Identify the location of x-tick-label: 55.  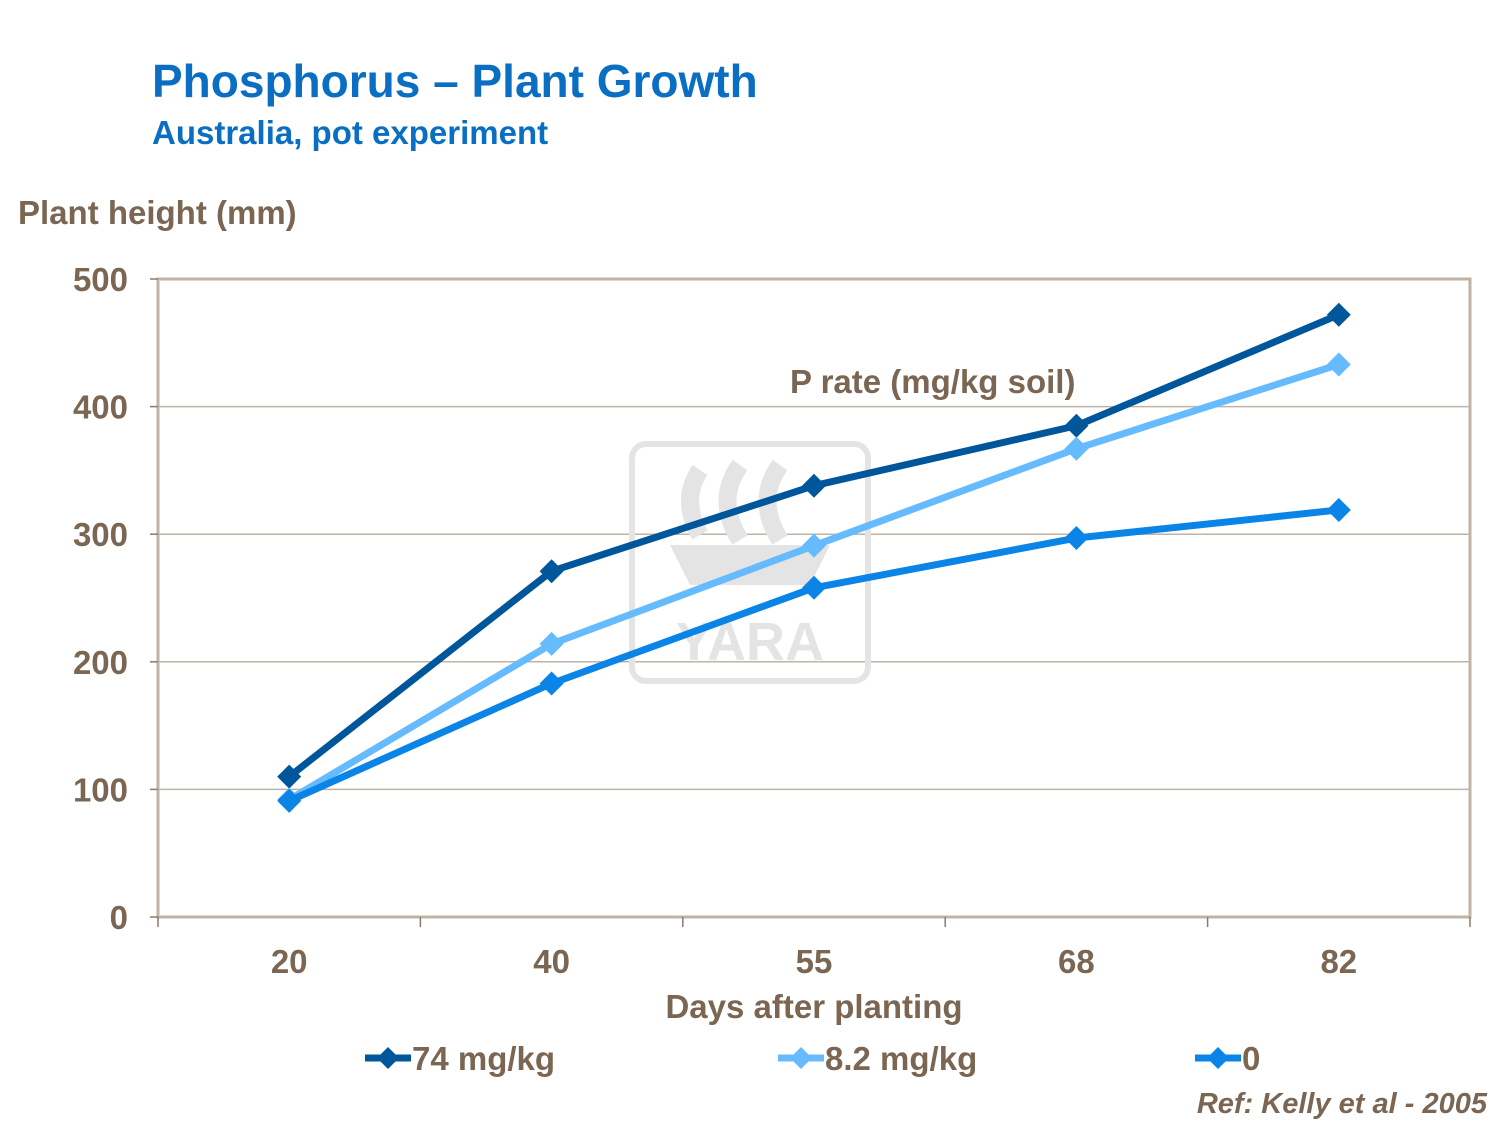
(814, 961).